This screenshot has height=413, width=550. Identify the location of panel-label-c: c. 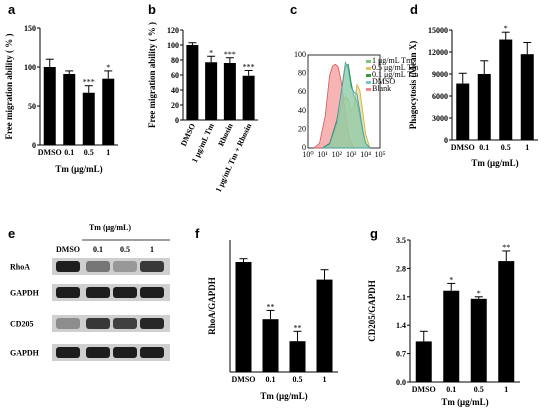
(293, 9).